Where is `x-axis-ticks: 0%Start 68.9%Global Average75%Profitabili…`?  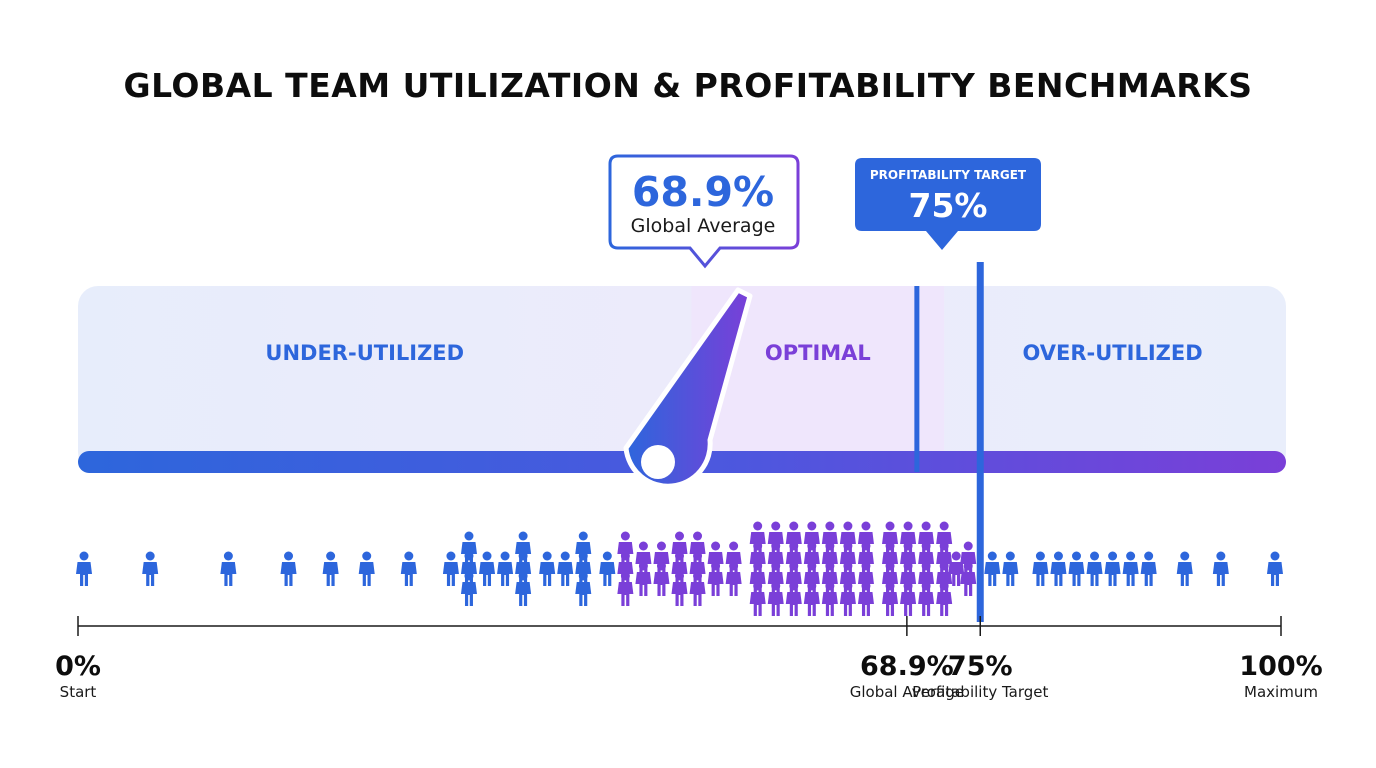
x-axis-ticks: 0%Start 68.9%Global Average75%Profitabili… is located at coordinates (689, 658).